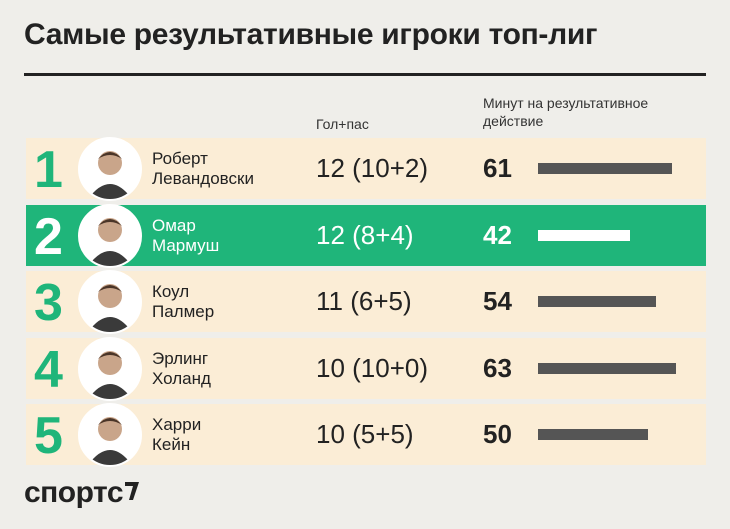 This screenshot has height=529, width=730. I want to click on goal-assist: 12 (10+2), so click(372, 168).